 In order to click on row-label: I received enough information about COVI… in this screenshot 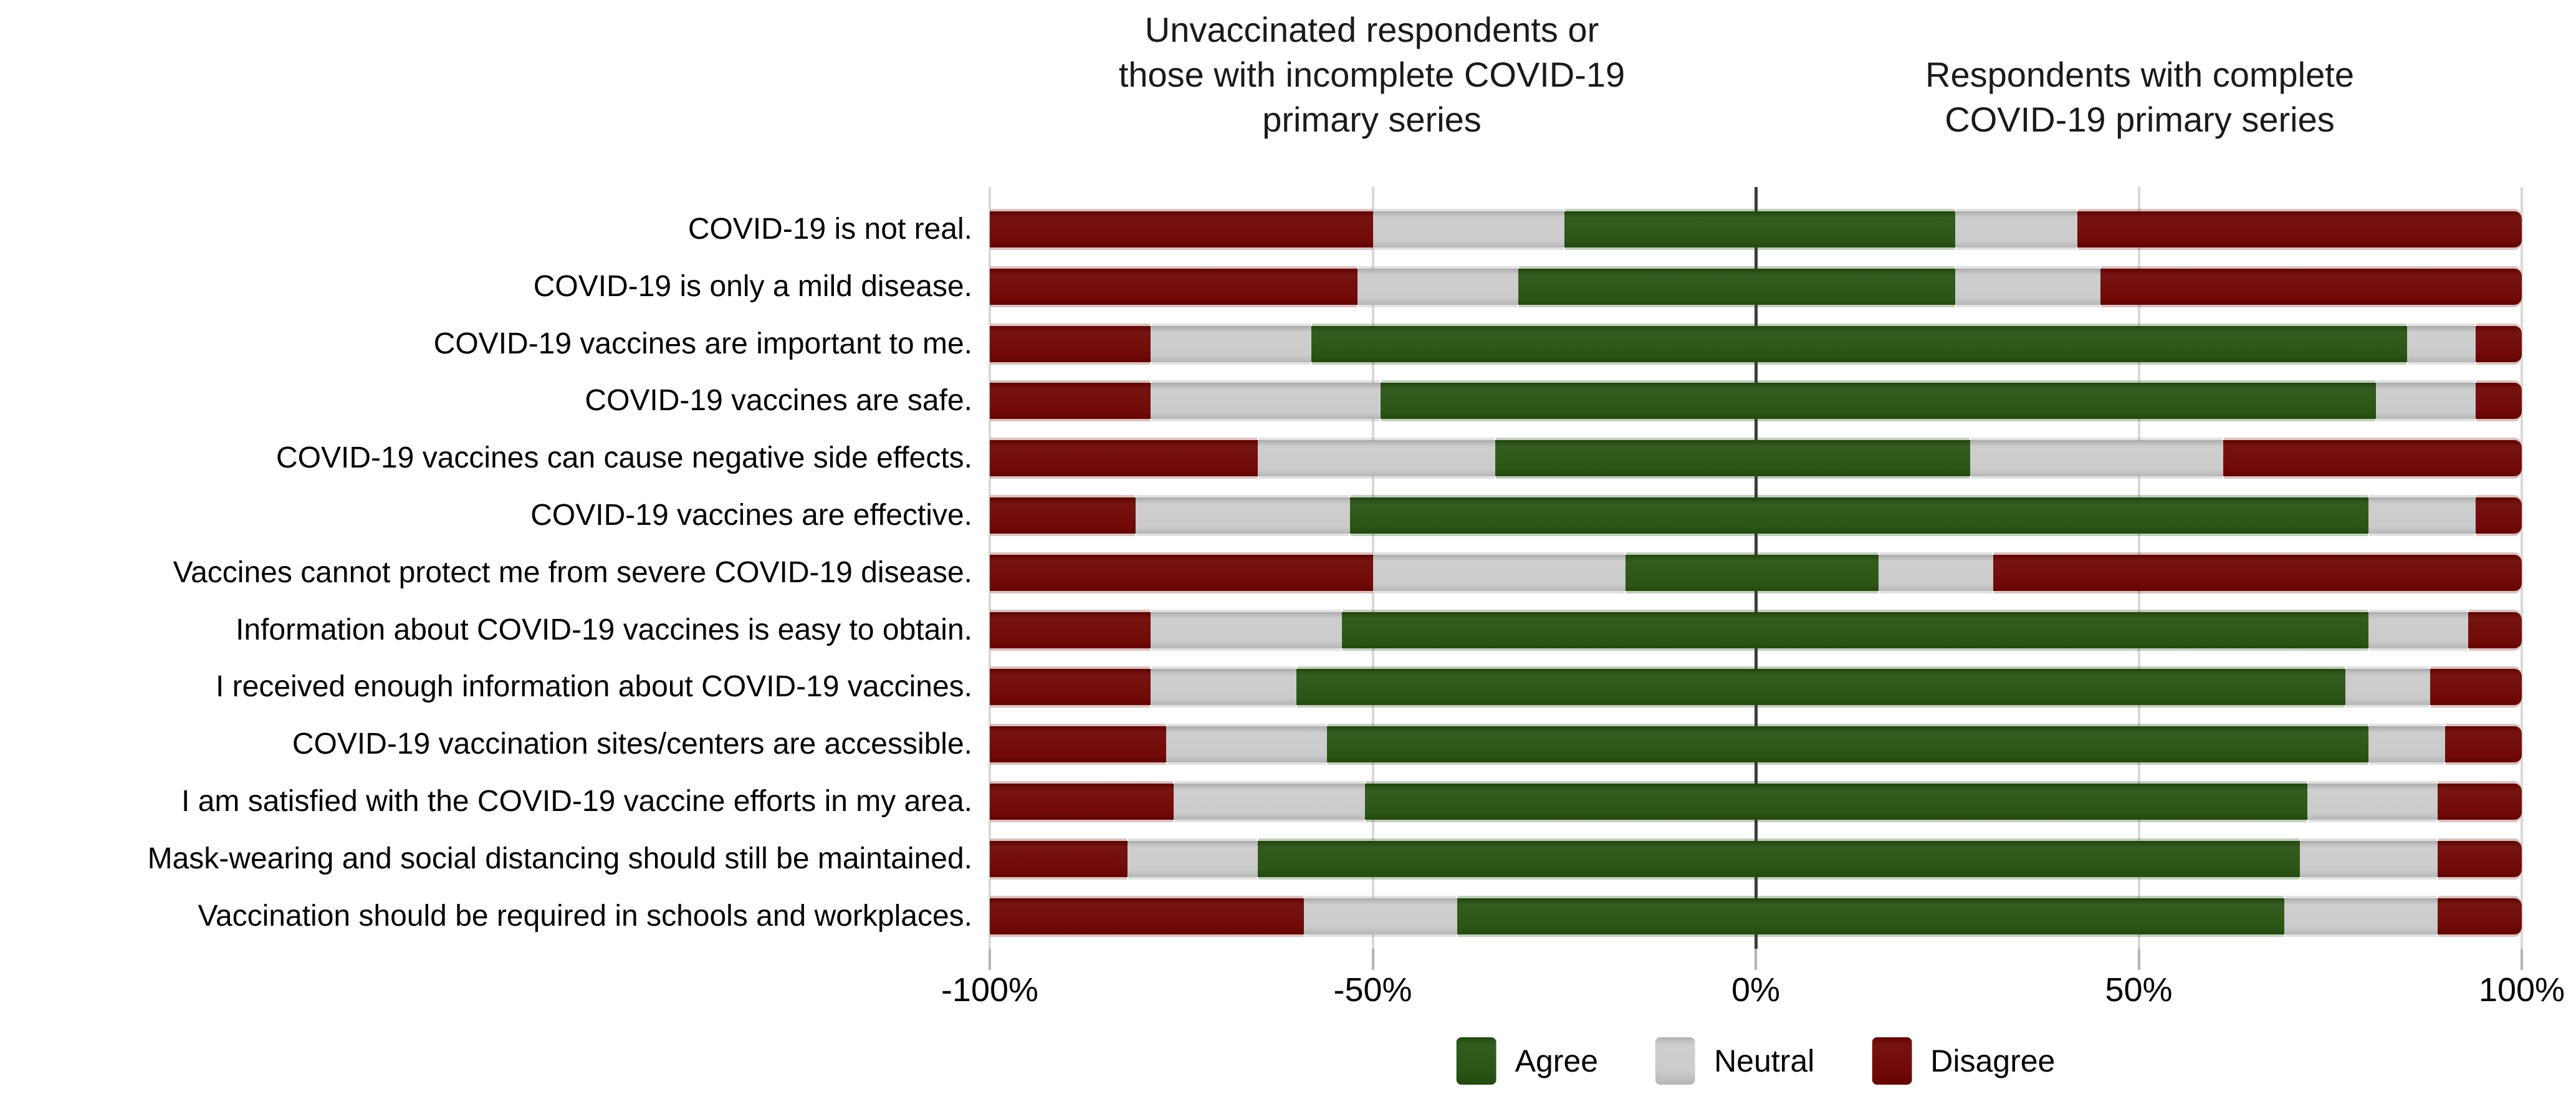, I will do `click(594, 687)`.